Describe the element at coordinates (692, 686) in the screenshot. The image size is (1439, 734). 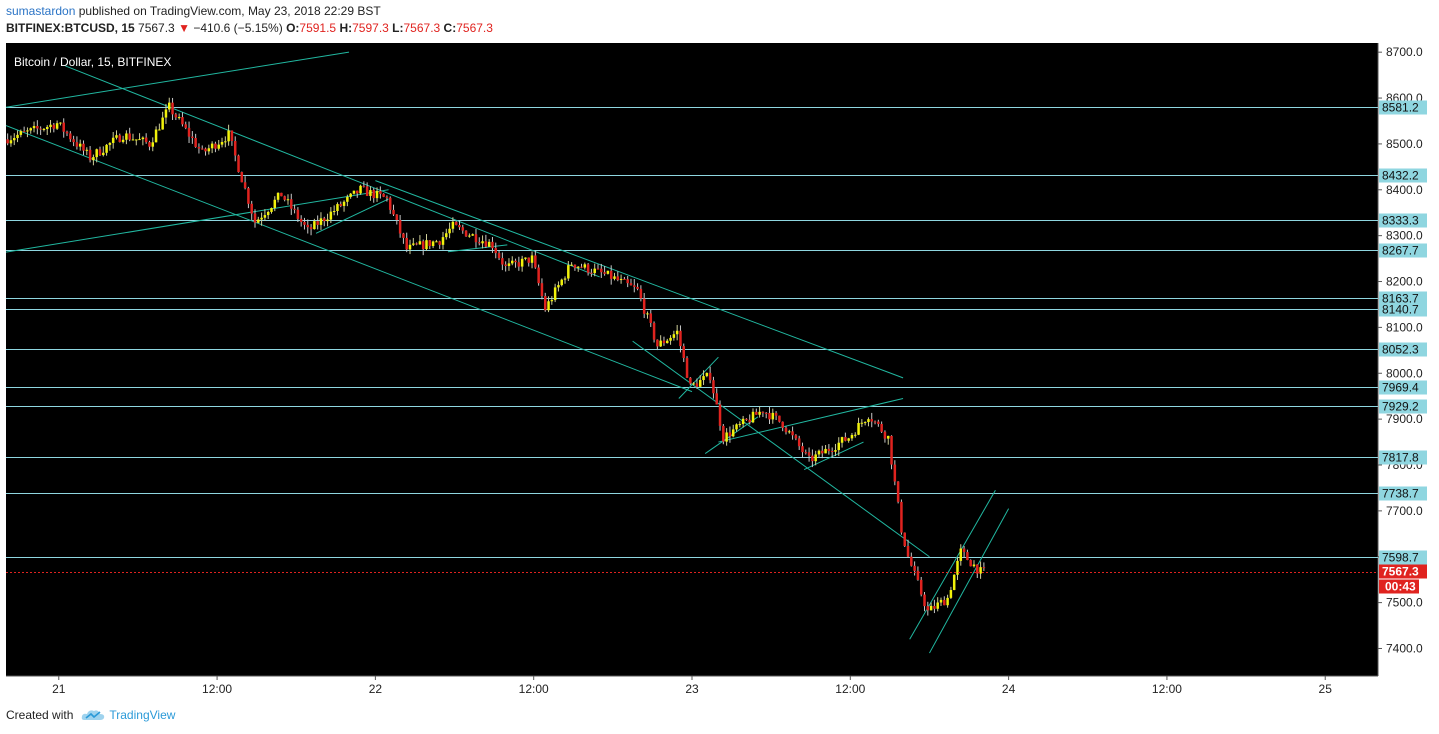
I see `time-tick-labels: 21 12:00 22 12:00 23 12:00 24 12:00 25` at that location.